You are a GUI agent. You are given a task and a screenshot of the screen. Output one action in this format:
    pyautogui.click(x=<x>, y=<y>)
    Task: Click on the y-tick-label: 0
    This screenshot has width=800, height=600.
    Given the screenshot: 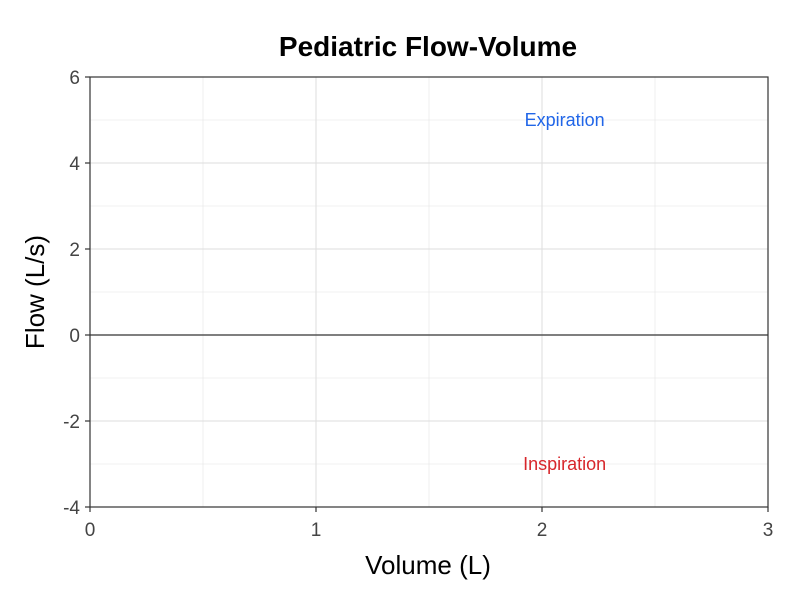 What is the action you would take?
    pyautogui.click(x=74, y=336)
    